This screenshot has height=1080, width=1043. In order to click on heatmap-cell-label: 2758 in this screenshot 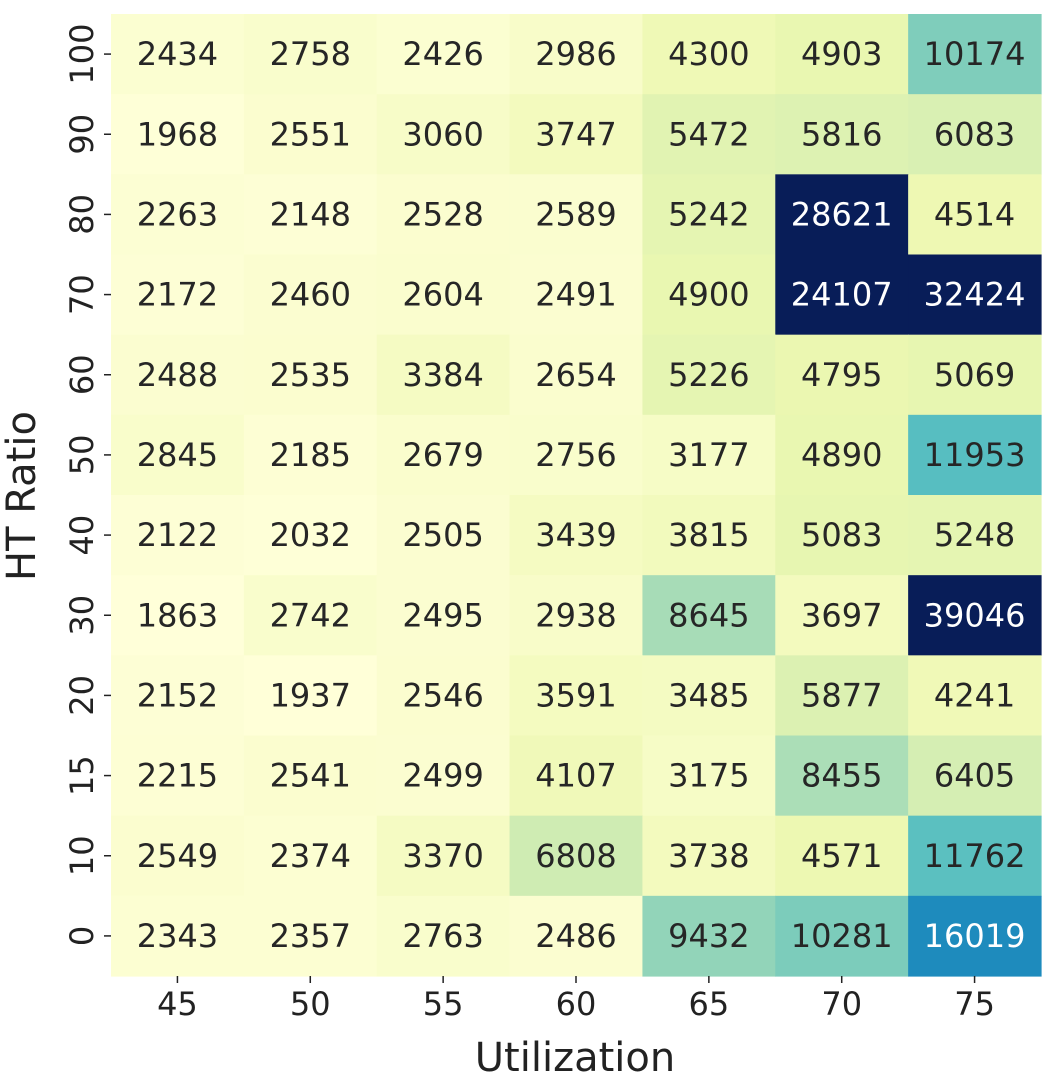, I will do `click(310, 54)`.